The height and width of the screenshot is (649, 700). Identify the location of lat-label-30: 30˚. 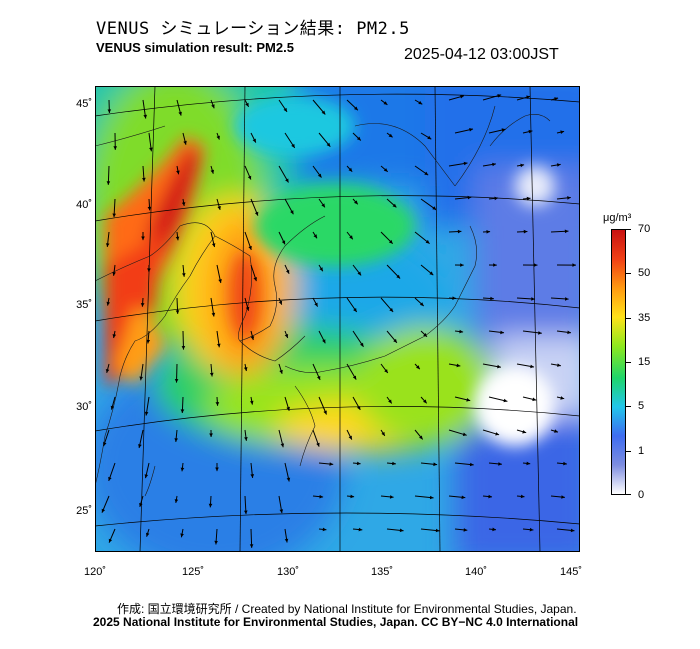
(84, 407).